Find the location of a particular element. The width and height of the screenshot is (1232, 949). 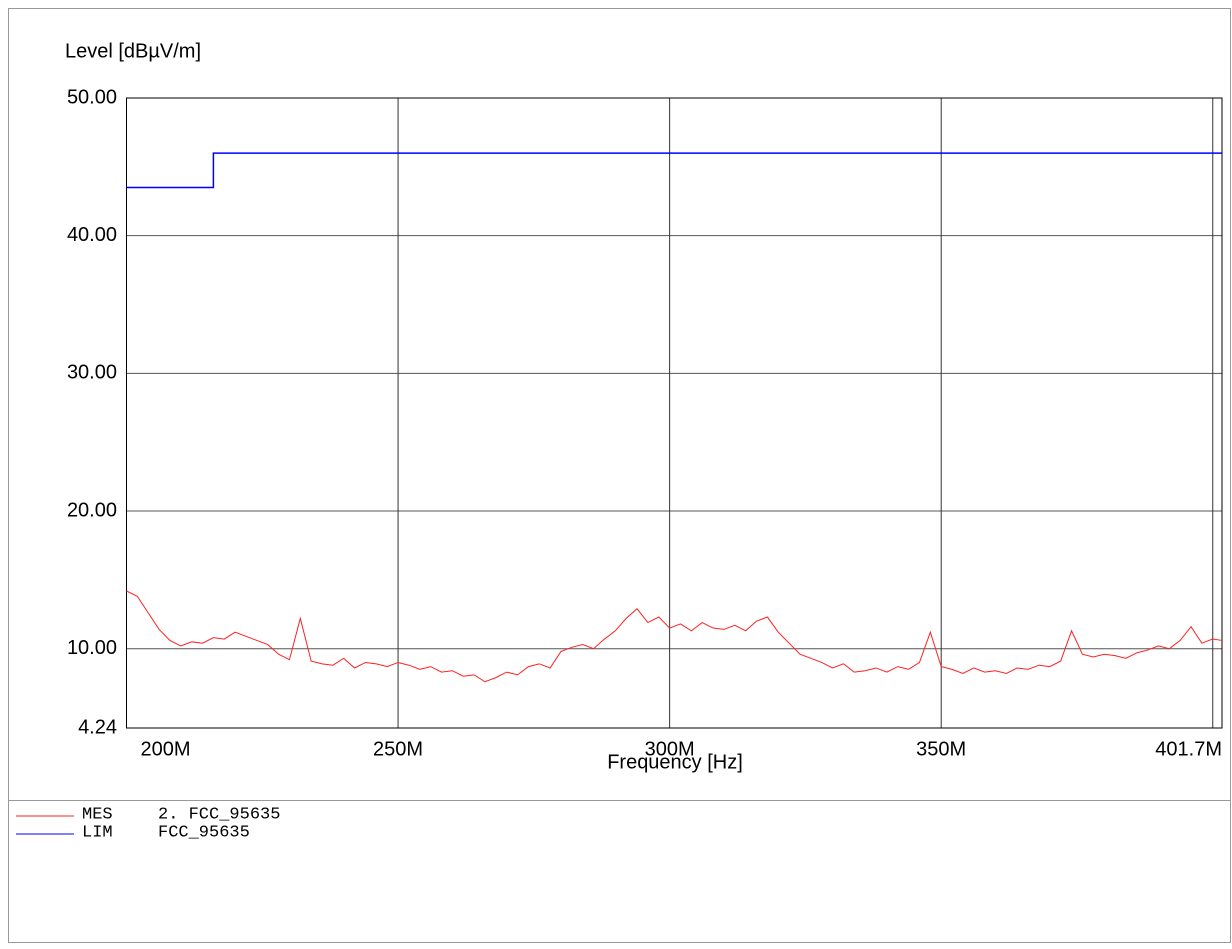

y-tick-label: 40.00 is located at coordinates (92, 235).